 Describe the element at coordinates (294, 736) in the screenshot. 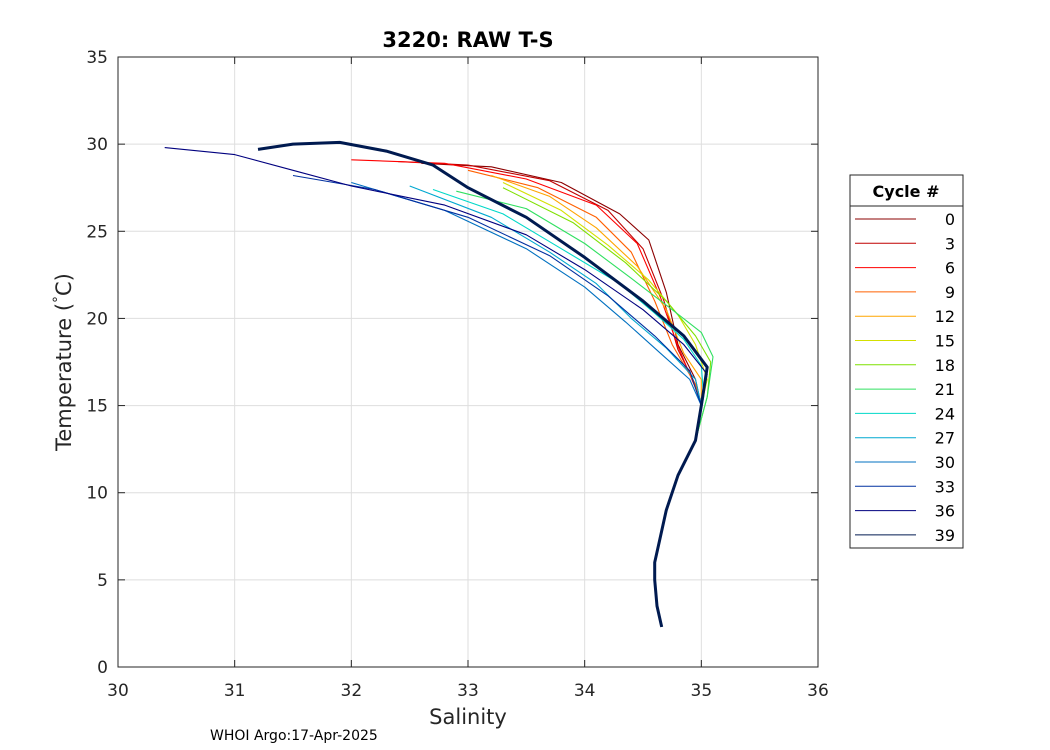

I see `footer-text: WHOI Argo:17-Apr-2025` at that location.